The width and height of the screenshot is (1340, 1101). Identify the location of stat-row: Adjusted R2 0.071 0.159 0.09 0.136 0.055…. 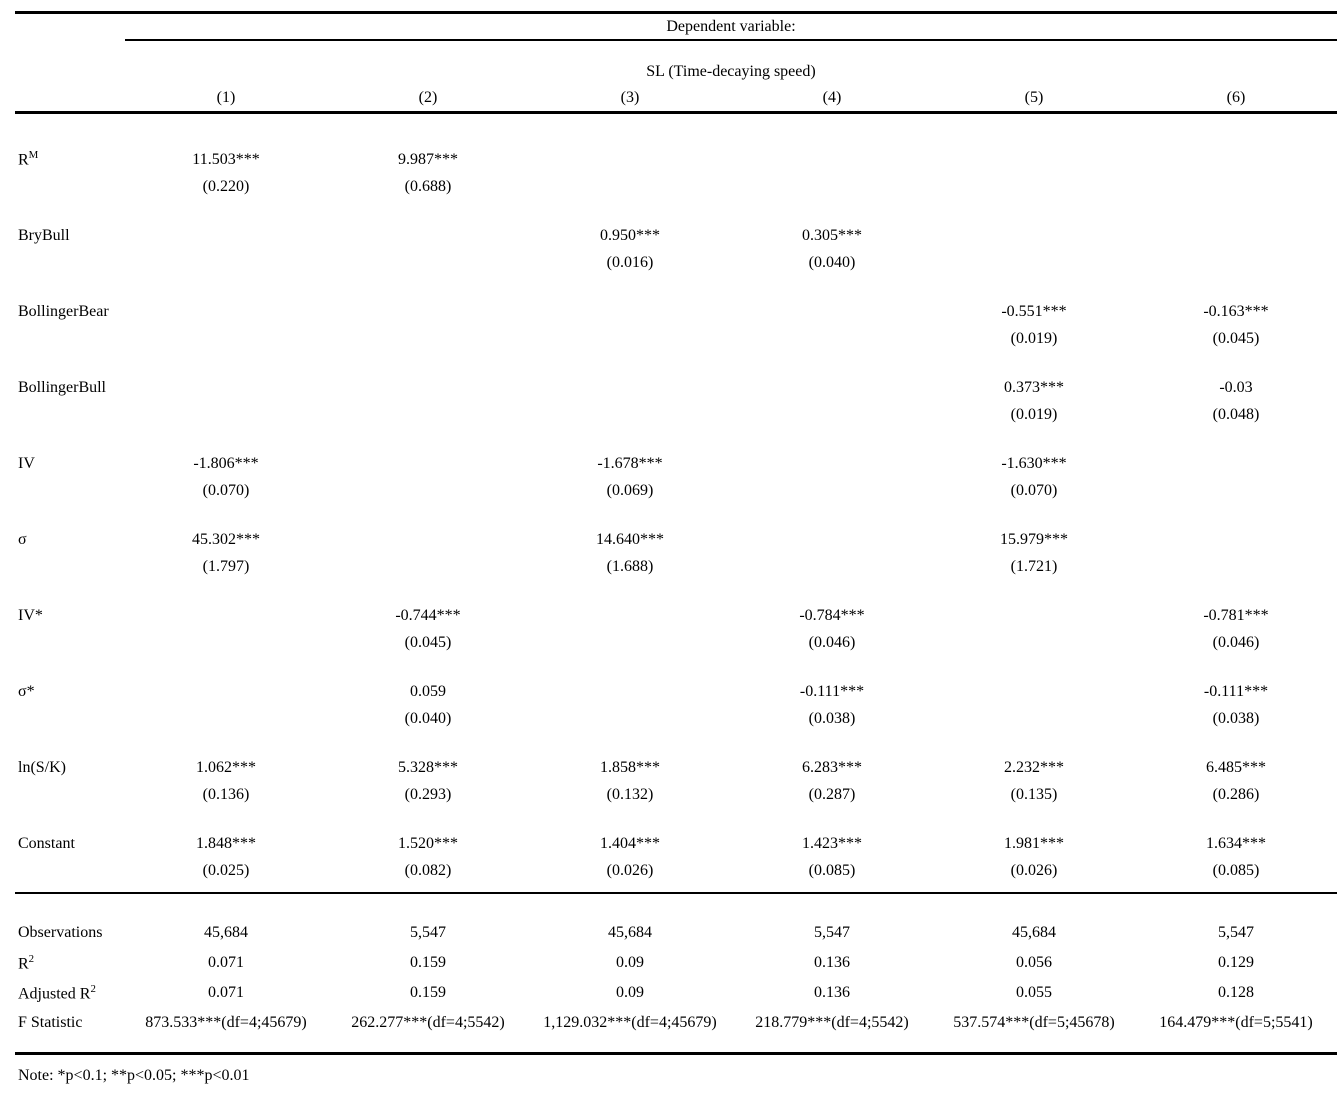
(676, 993).